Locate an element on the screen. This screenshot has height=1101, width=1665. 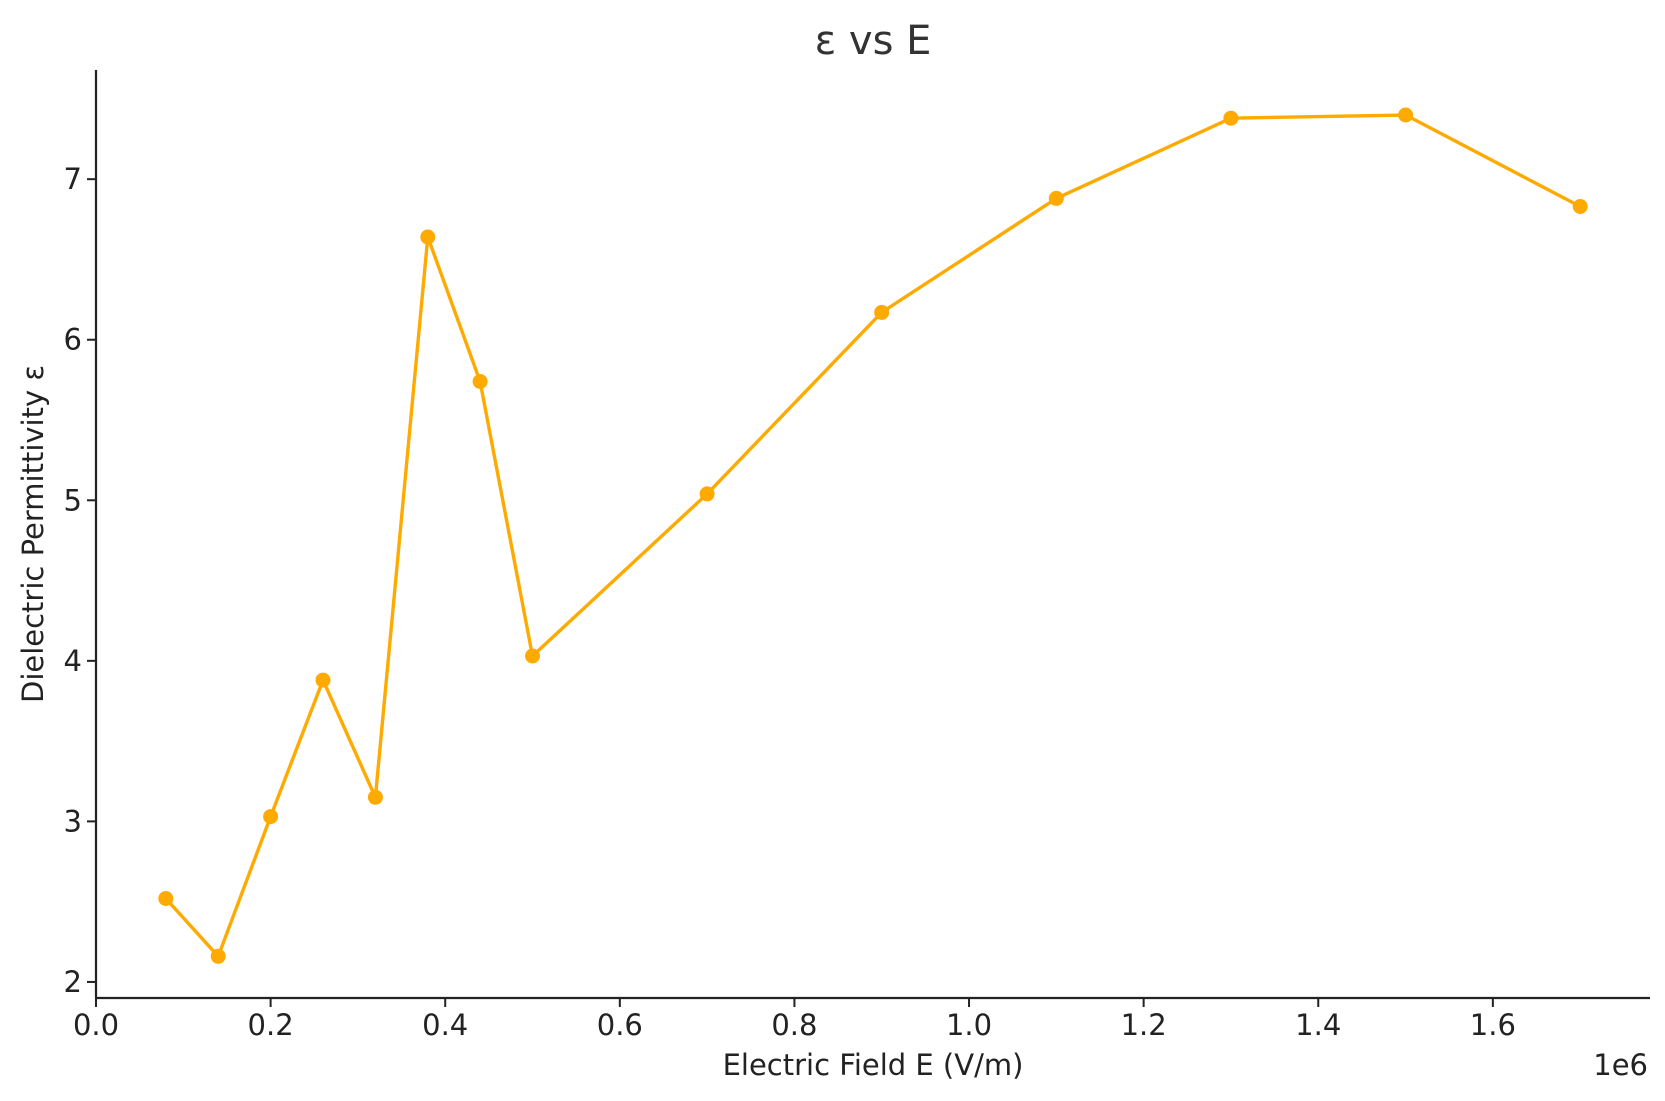
x-tick-label: 0.4 is located at coordinates (445, 1025).